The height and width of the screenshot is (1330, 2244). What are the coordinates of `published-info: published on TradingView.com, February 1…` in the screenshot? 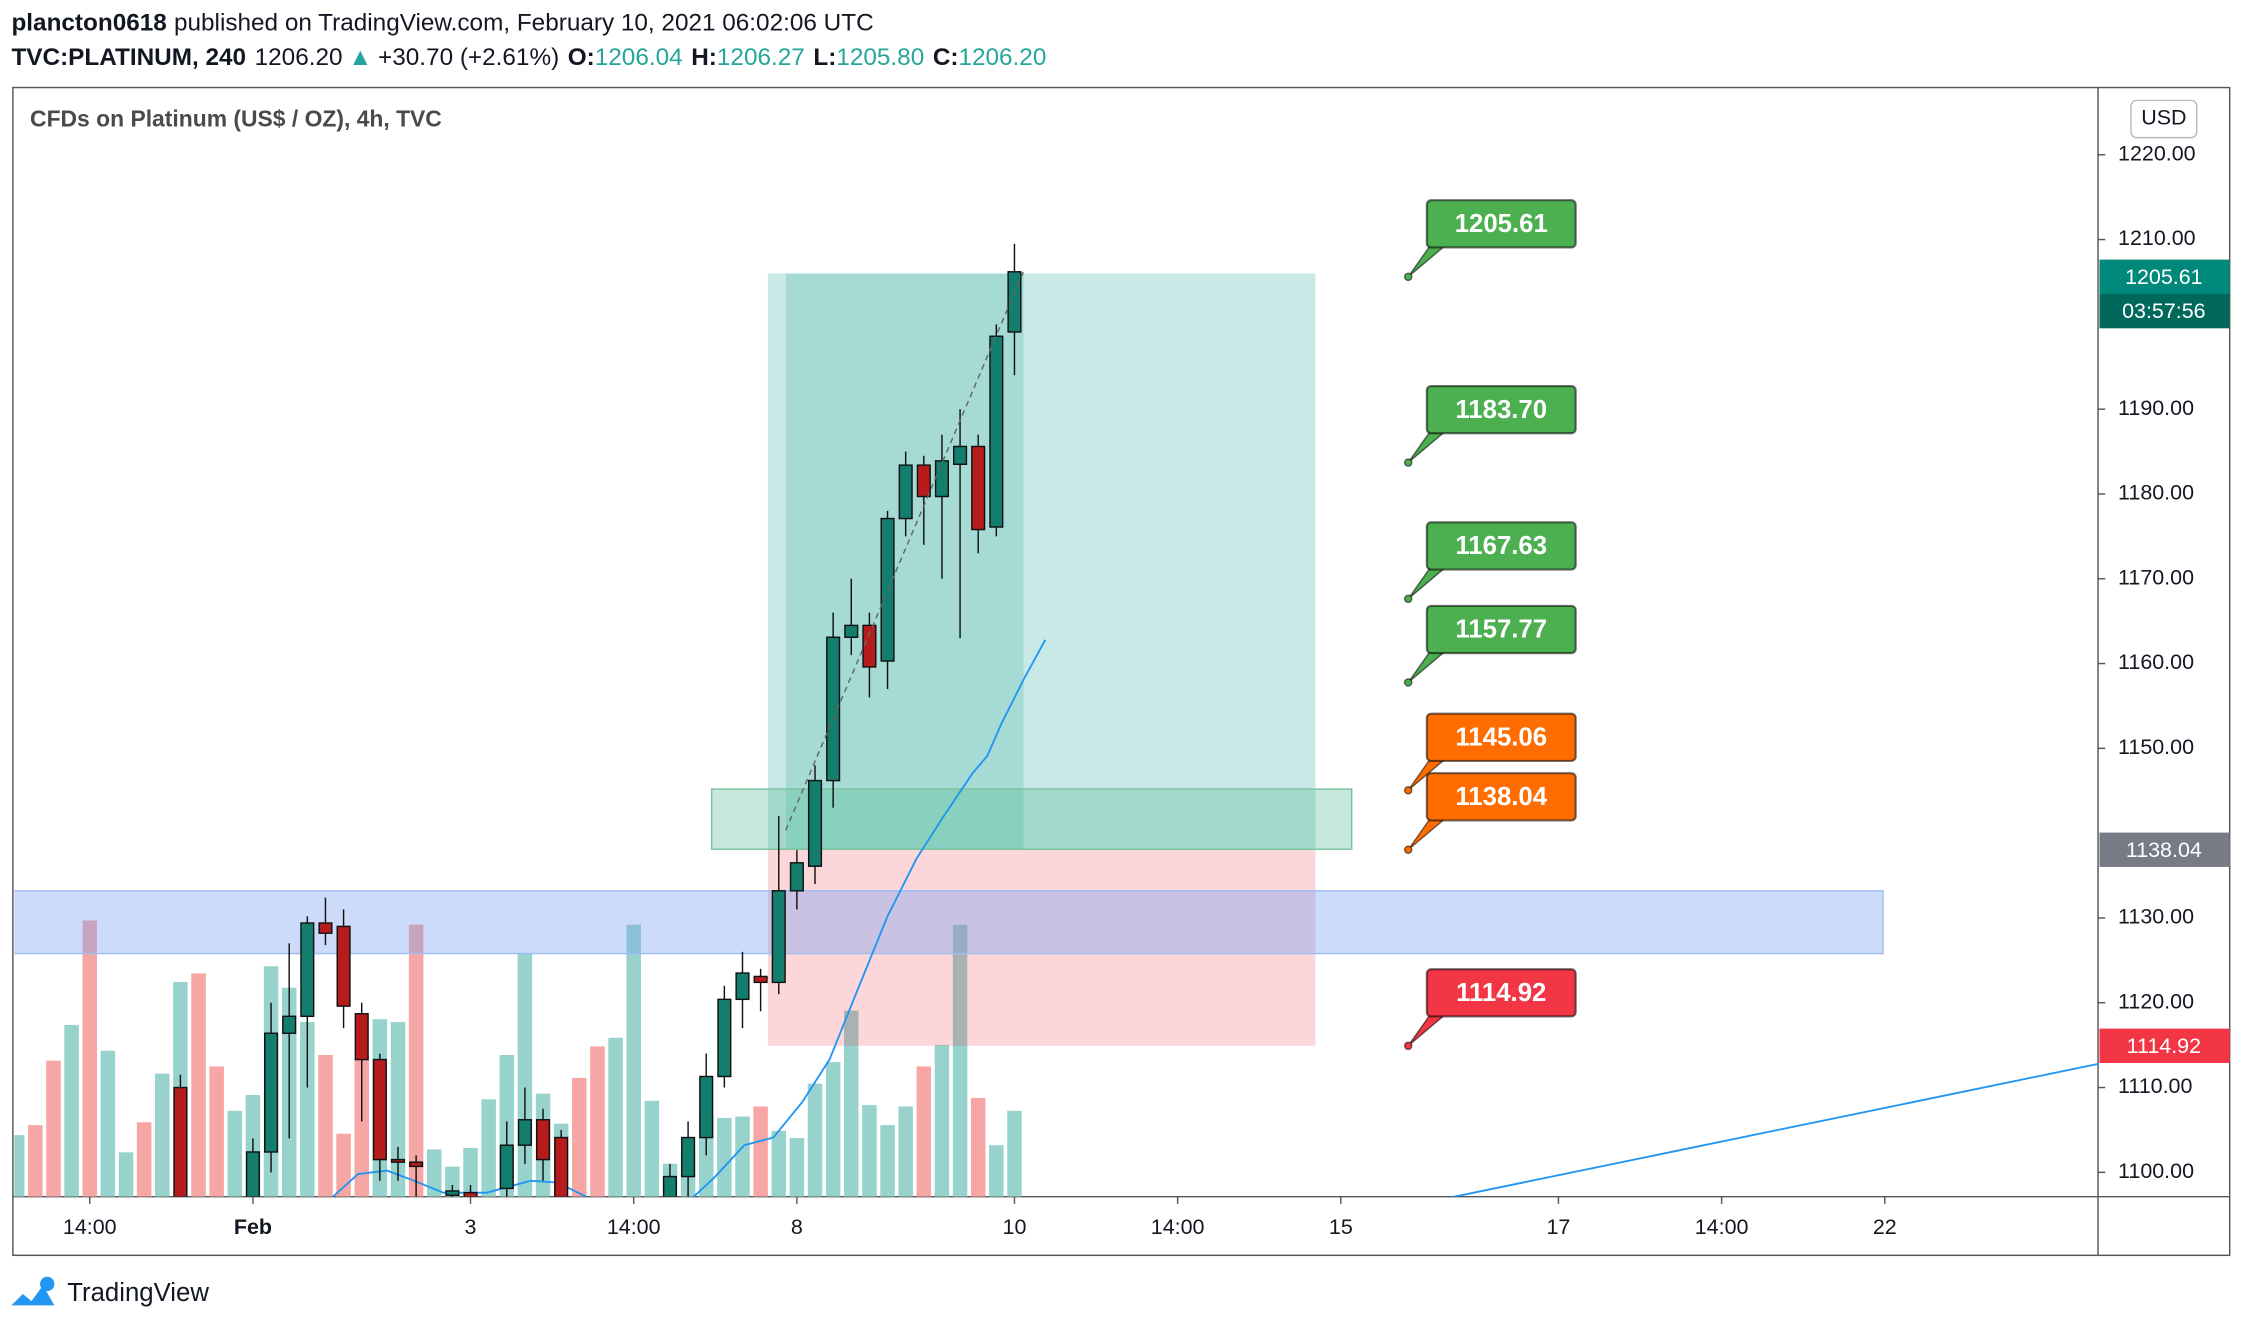 It's located at (524, 23).